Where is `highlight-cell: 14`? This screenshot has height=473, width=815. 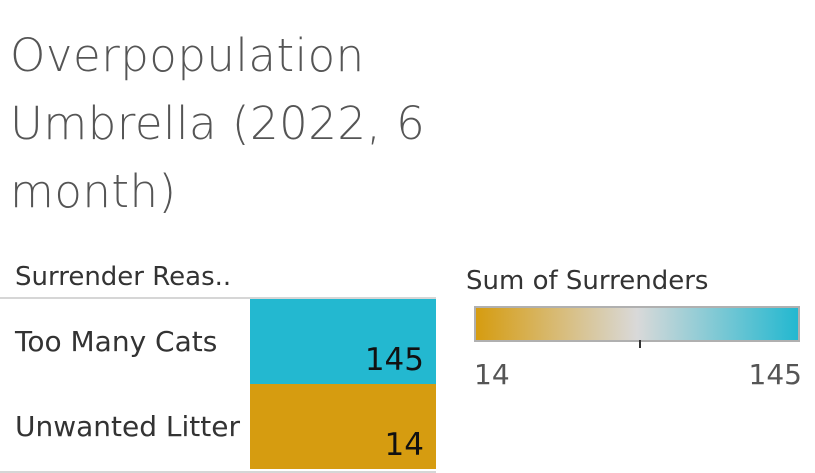
highlight-cell: 14 is located at coordinates (343, 426).